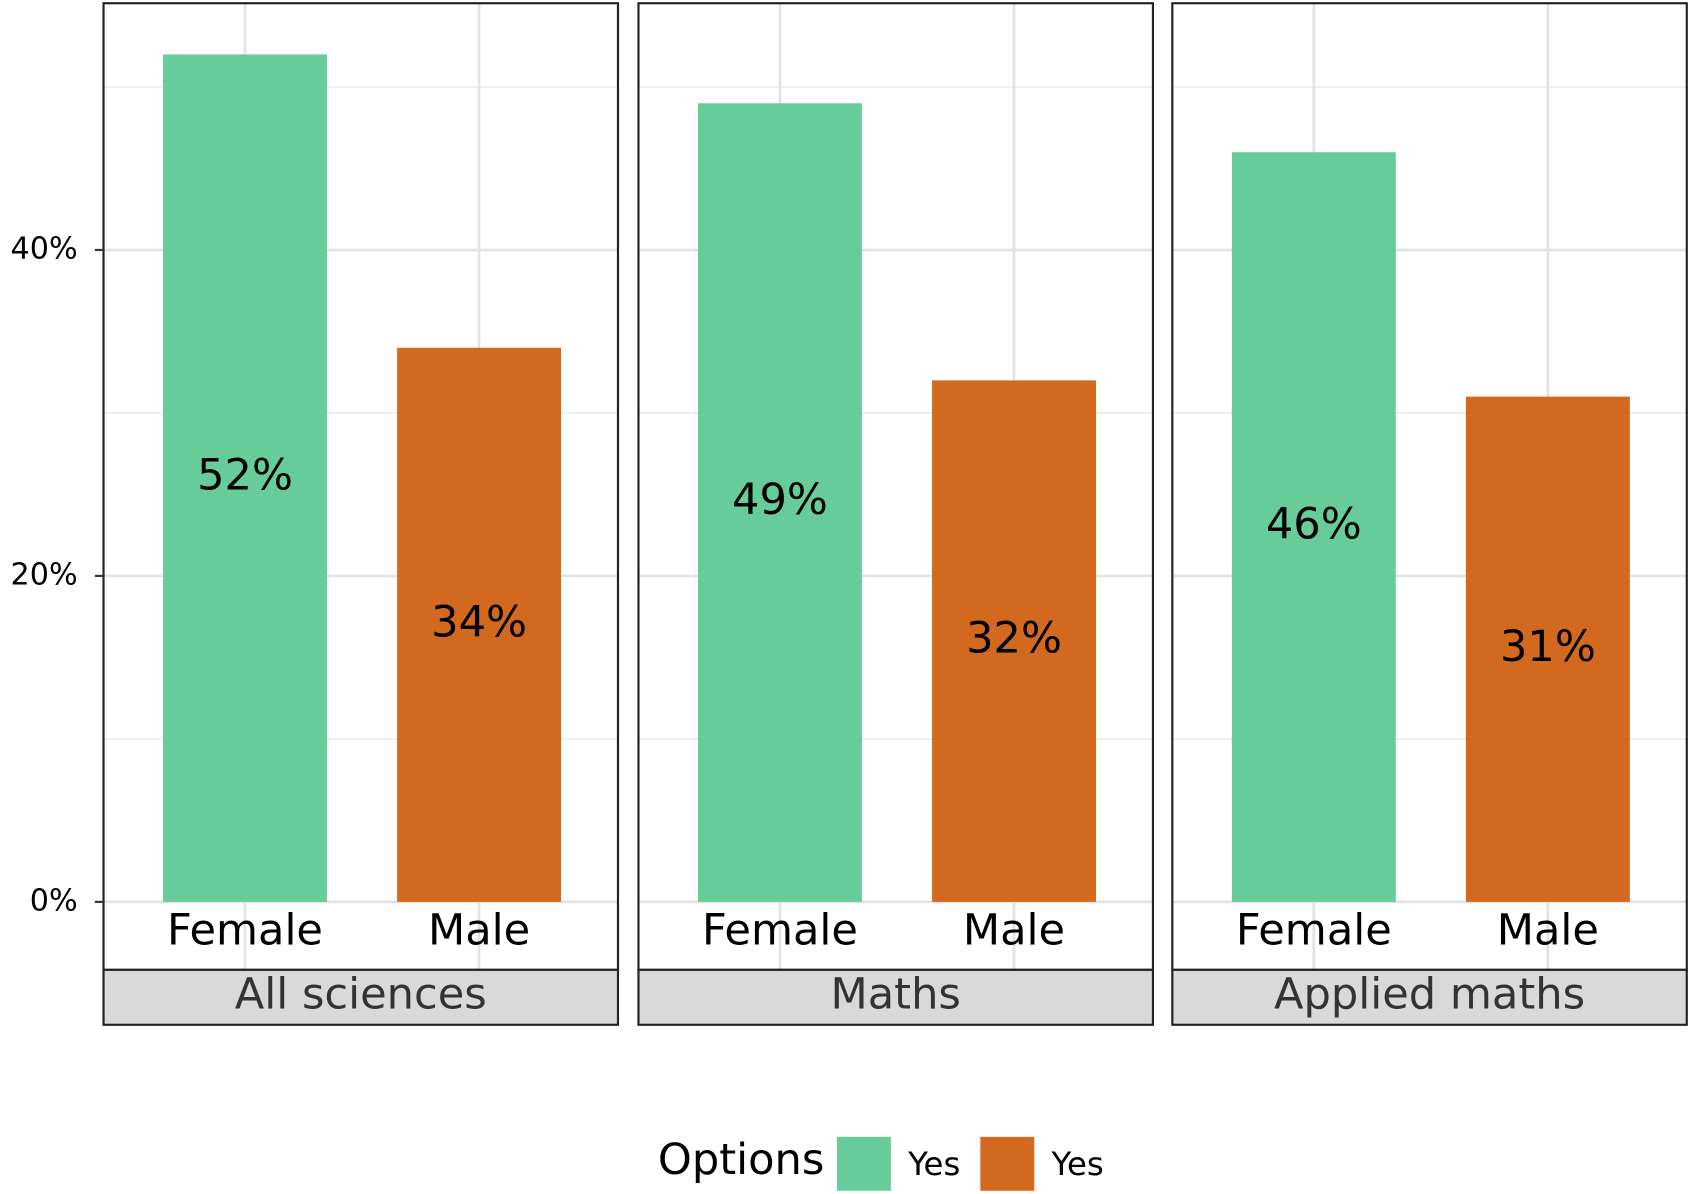 This screenshot has height=1194, width=1691. I want to click on value-label: 49%, so click(780, 500).